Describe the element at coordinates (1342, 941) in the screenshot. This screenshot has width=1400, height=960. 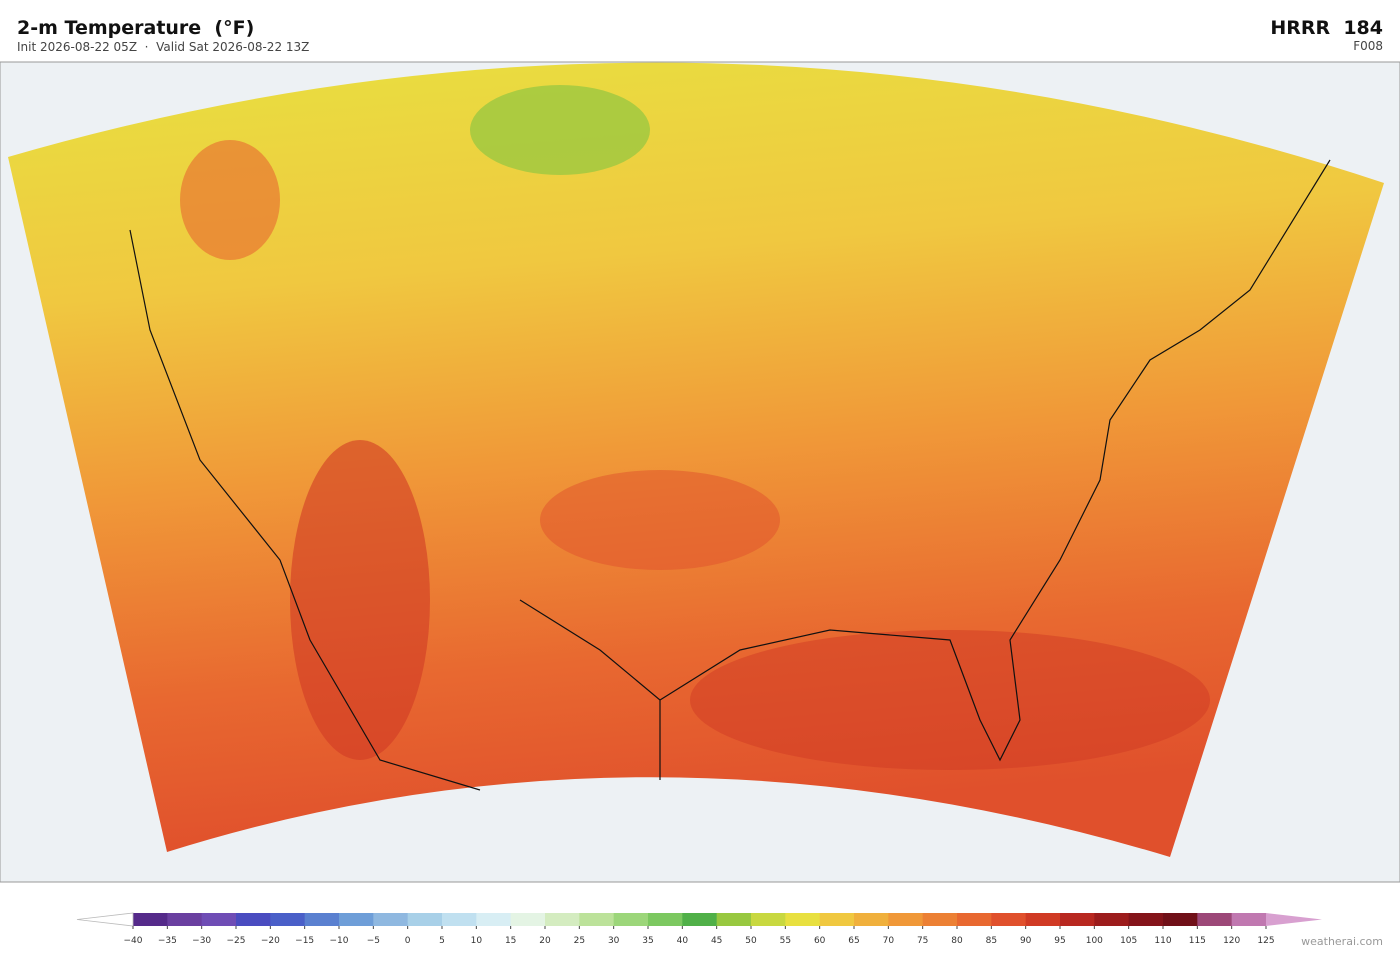
I see `watermark: weatherai.com` at that location.